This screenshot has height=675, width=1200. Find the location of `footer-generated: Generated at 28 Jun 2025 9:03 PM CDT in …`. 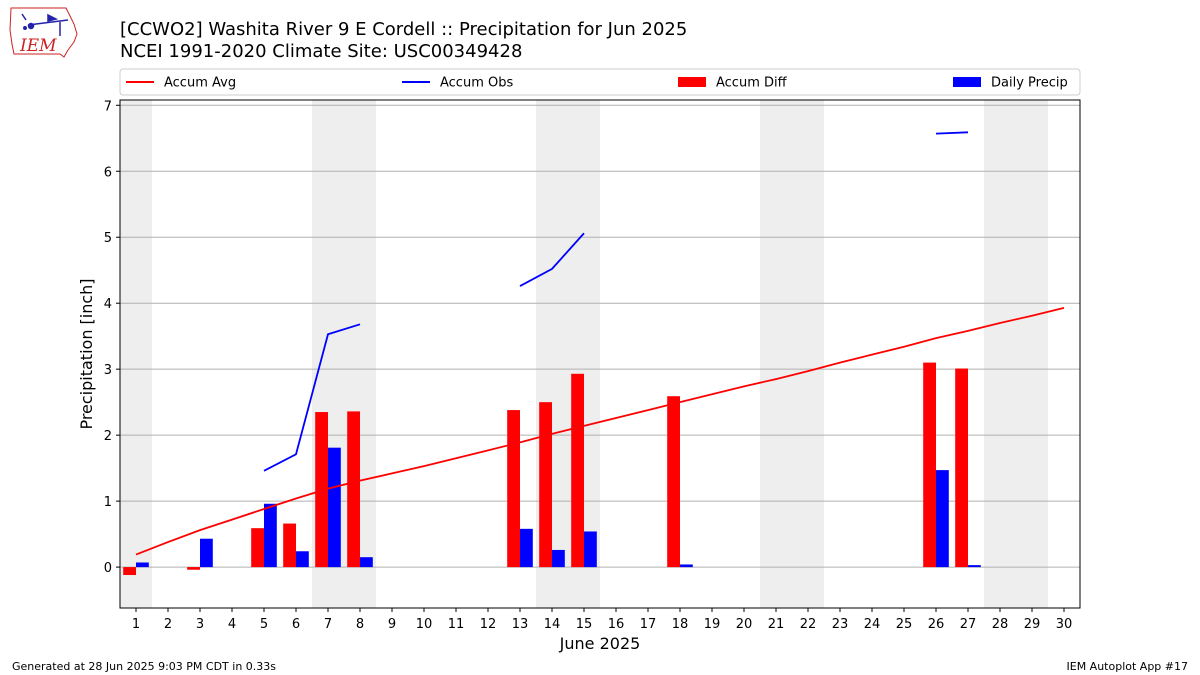

footer-generated: Generated at 28 Jun 2025 9:03 PM CDT in … is located at coordinates (144, 666).